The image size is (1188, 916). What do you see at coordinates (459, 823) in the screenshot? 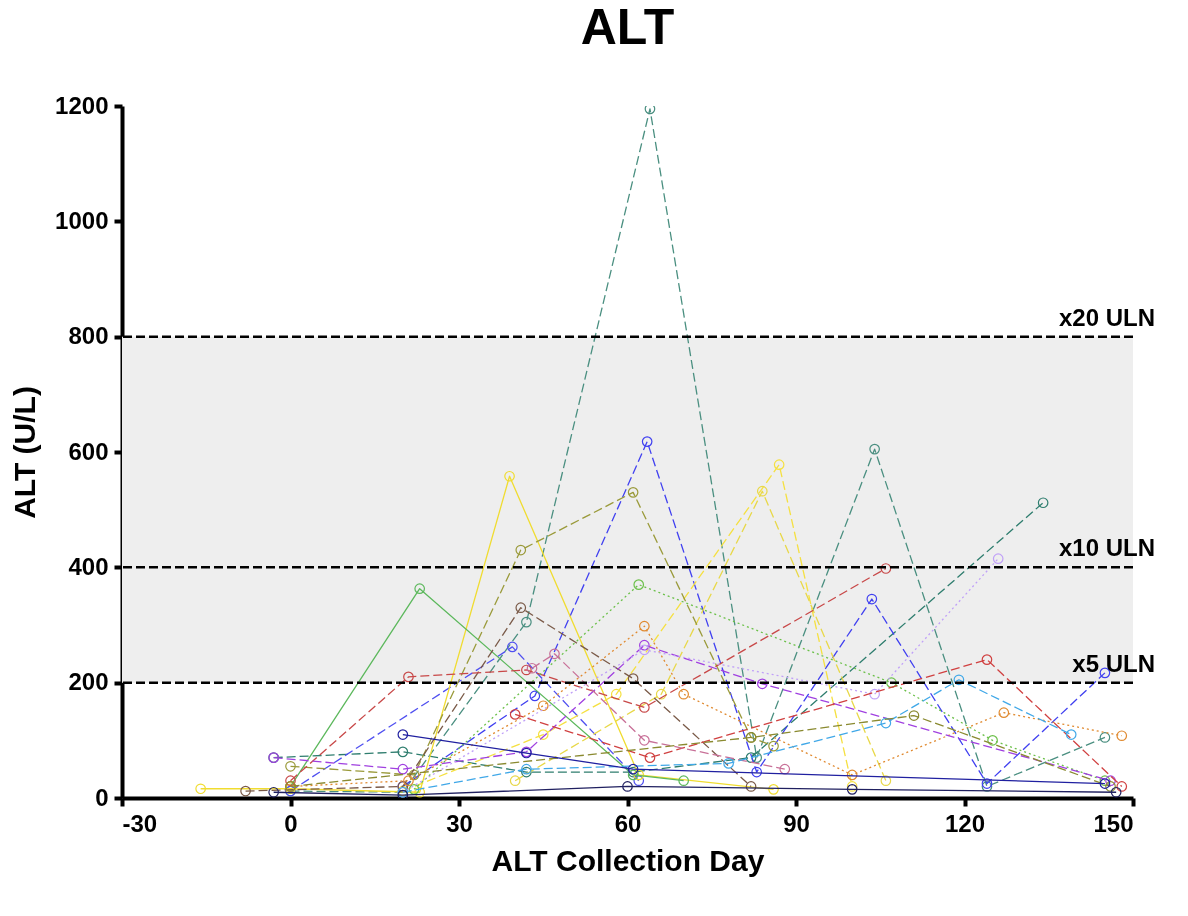
I see `x-tick-label: 30` at bounding box center [459, 823].